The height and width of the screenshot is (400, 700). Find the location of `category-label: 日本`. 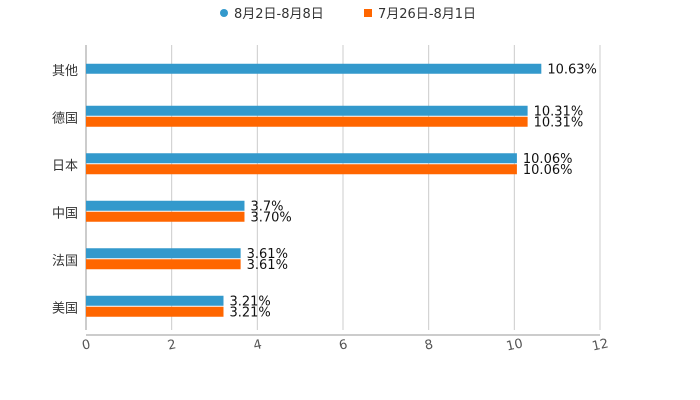

category-label: 日本 is located at coordinates (65, 166).